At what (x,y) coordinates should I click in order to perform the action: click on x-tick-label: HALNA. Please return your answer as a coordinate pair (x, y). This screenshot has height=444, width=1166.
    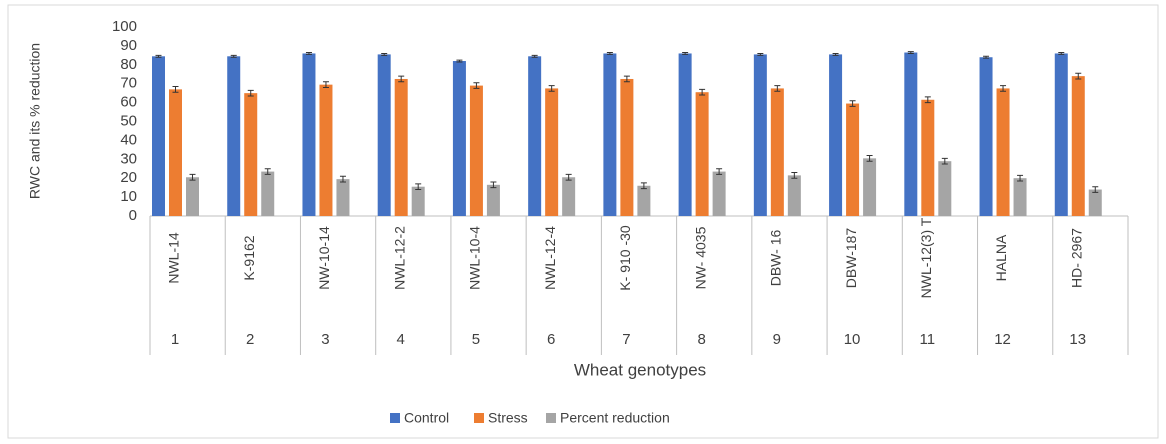
    Looking at the image, I should click on (1001, 257).